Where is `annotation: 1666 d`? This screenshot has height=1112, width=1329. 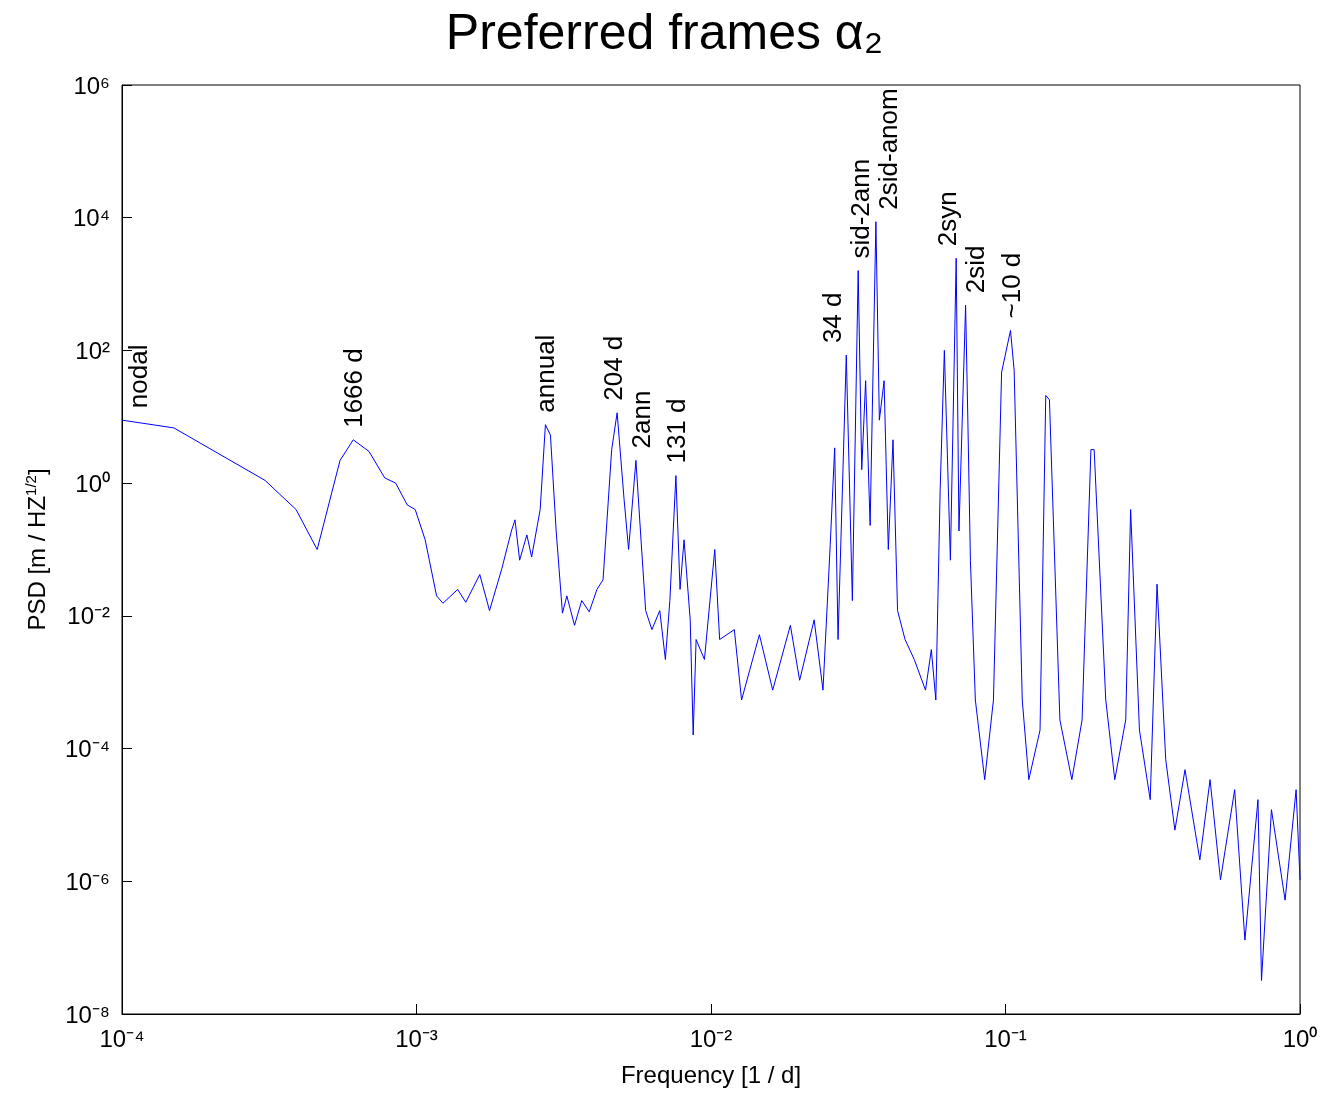
annotation: 1666 d is located at coordinates (353, 388).